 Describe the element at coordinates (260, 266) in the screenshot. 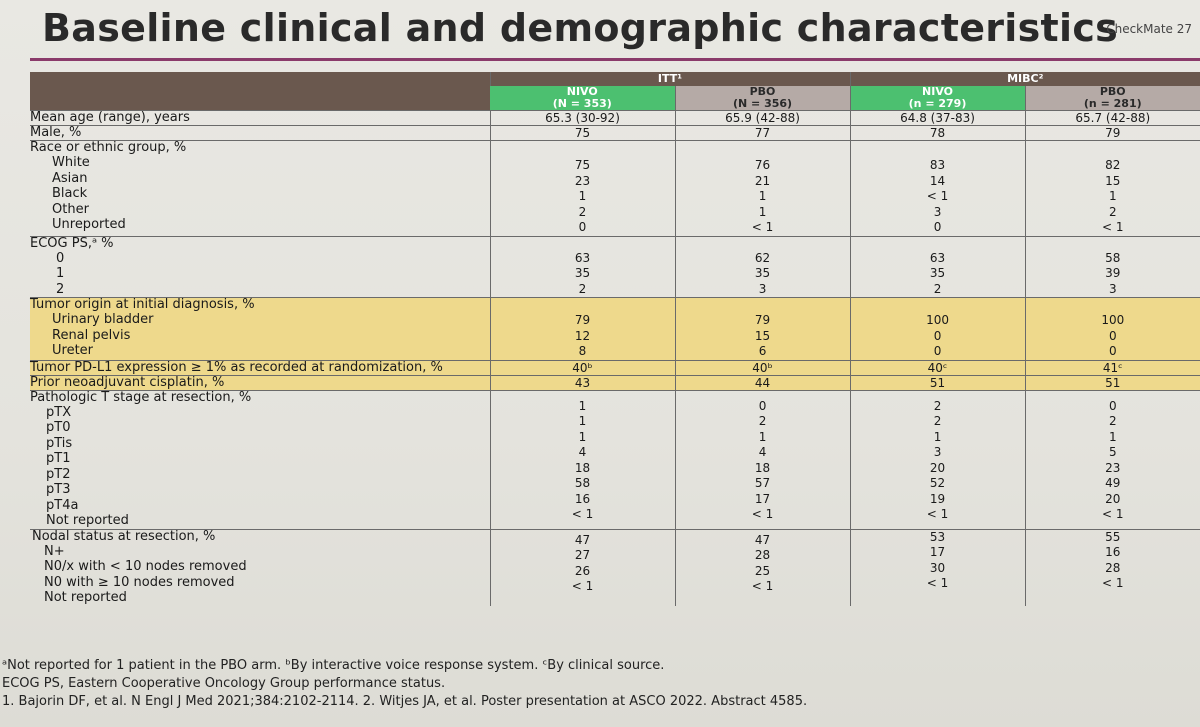

I see `row-label-ecog: ECOG PS,ᵃ % 0 1 2` at that location.